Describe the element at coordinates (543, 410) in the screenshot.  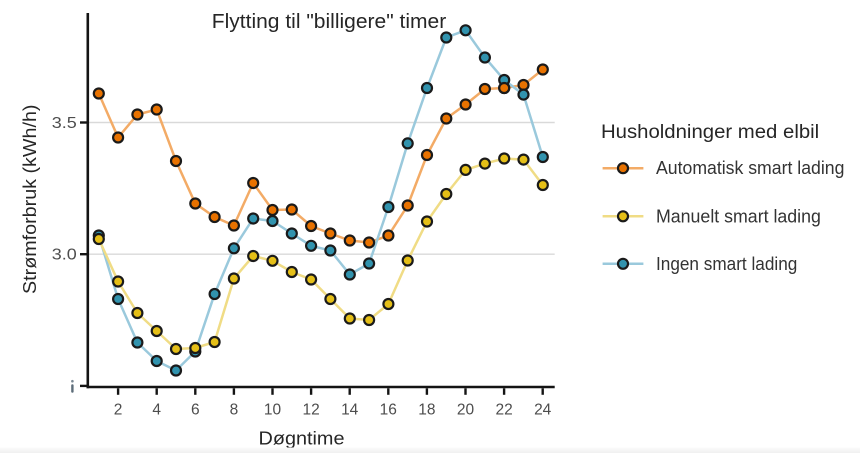
I see `svg-text: 24` at that location.